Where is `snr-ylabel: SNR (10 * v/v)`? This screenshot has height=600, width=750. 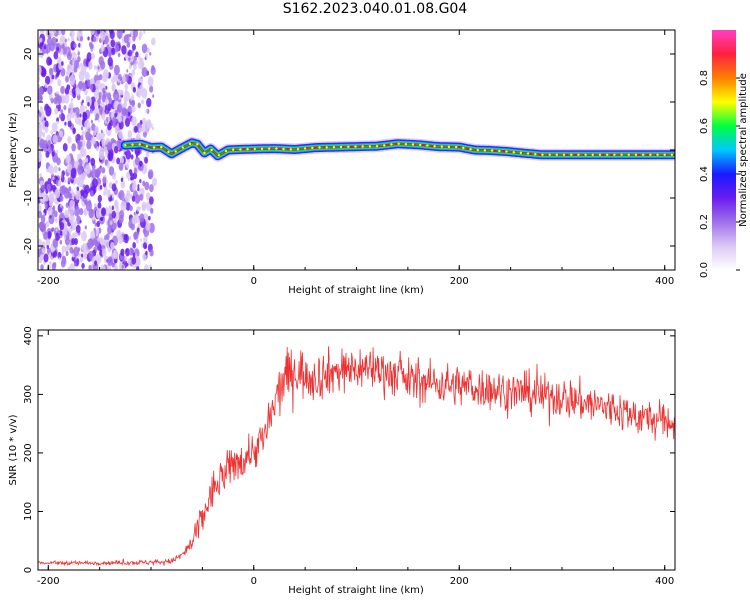
snr-ylabel: SNR (10 * v/v) is located at coordinates (13, 449).